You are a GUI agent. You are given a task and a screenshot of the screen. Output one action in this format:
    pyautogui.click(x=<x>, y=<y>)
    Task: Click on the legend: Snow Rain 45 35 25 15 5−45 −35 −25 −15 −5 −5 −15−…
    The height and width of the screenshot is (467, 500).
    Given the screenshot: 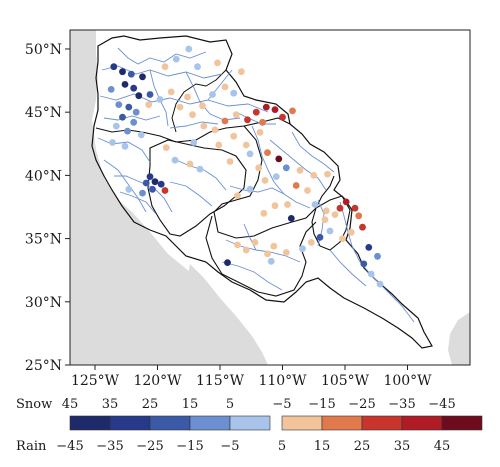 What is the action you would take?
    pyautogui.click(x=249, y=425)
    